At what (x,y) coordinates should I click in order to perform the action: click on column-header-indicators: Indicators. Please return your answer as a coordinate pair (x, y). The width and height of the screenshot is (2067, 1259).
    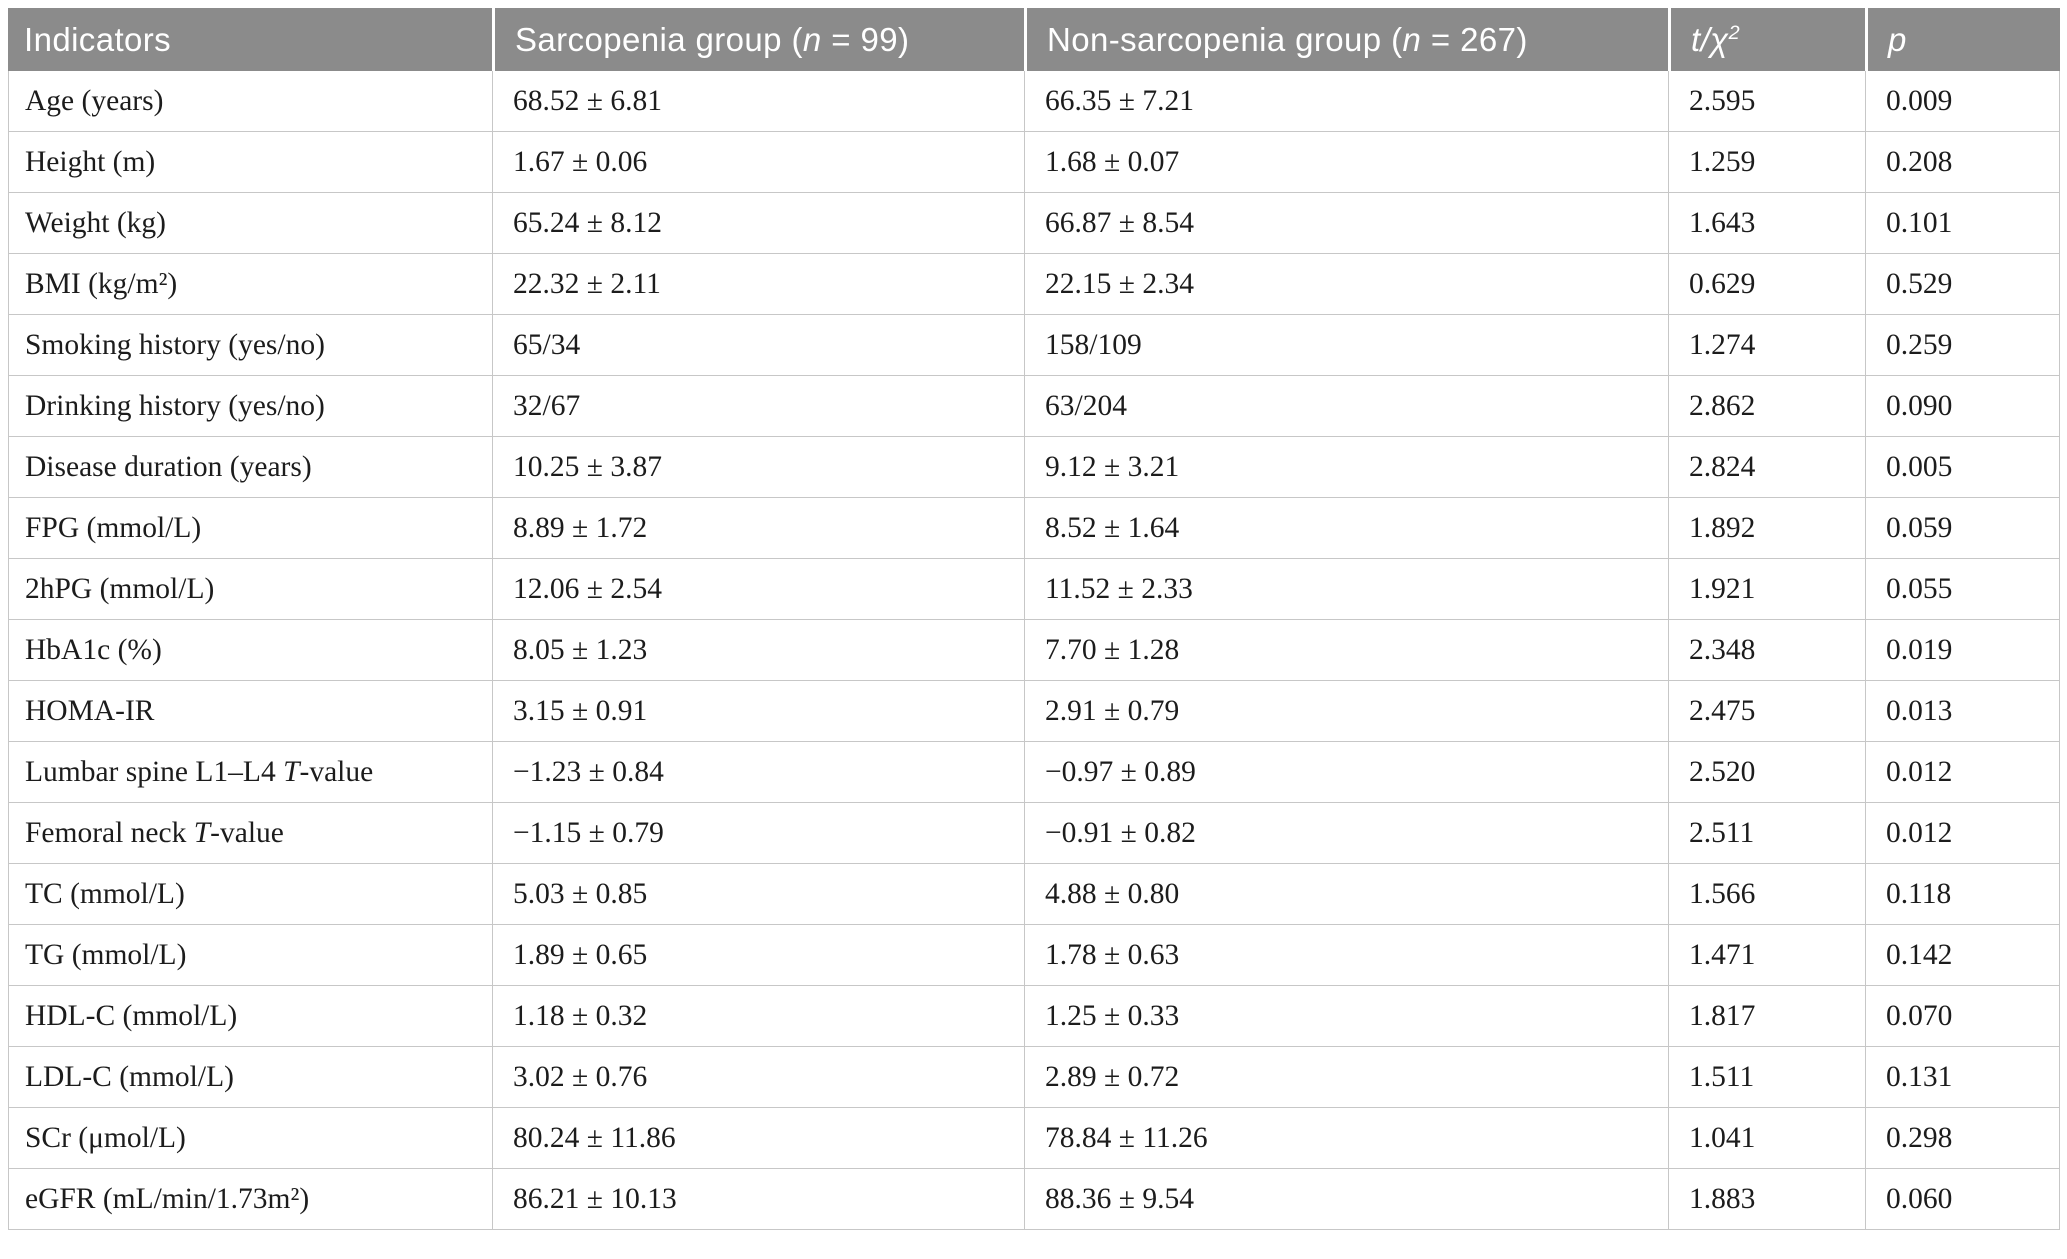
    Looking at the image, I should click on (250, 39).